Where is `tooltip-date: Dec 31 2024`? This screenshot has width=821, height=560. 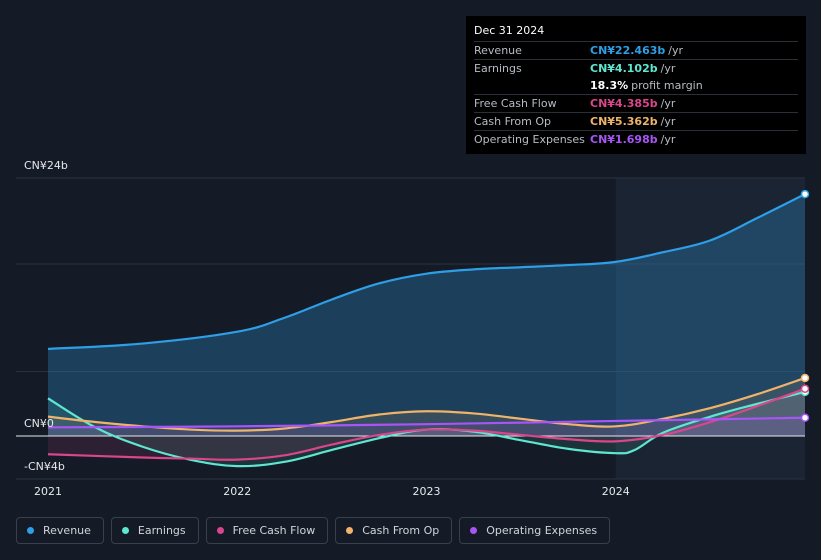
tooltip-date: Dec 31 2024 is located at coordinates (509, 30).